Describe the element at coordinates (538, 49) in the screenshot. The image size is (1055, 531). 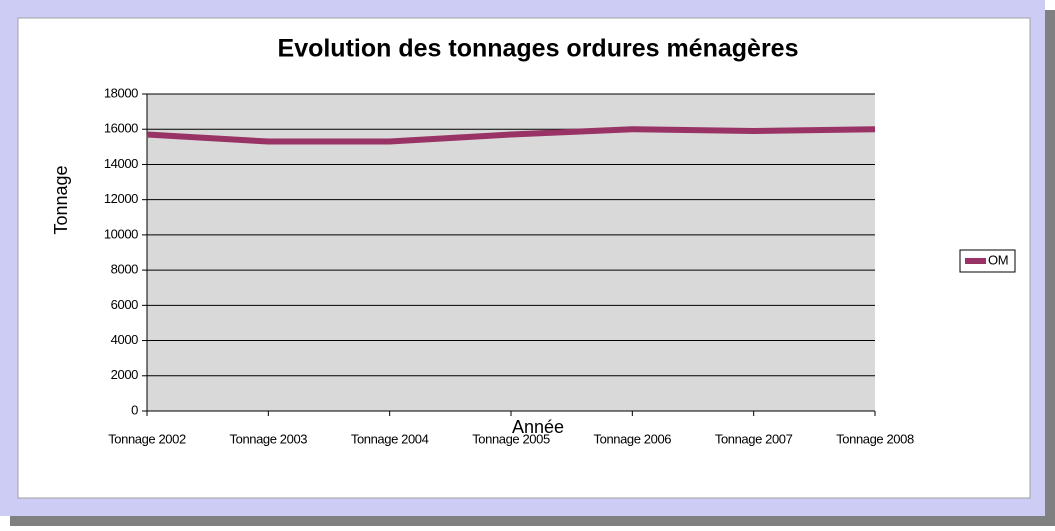
I see `chart-title: Evolution des tonnages ordures ménagères` at that location.